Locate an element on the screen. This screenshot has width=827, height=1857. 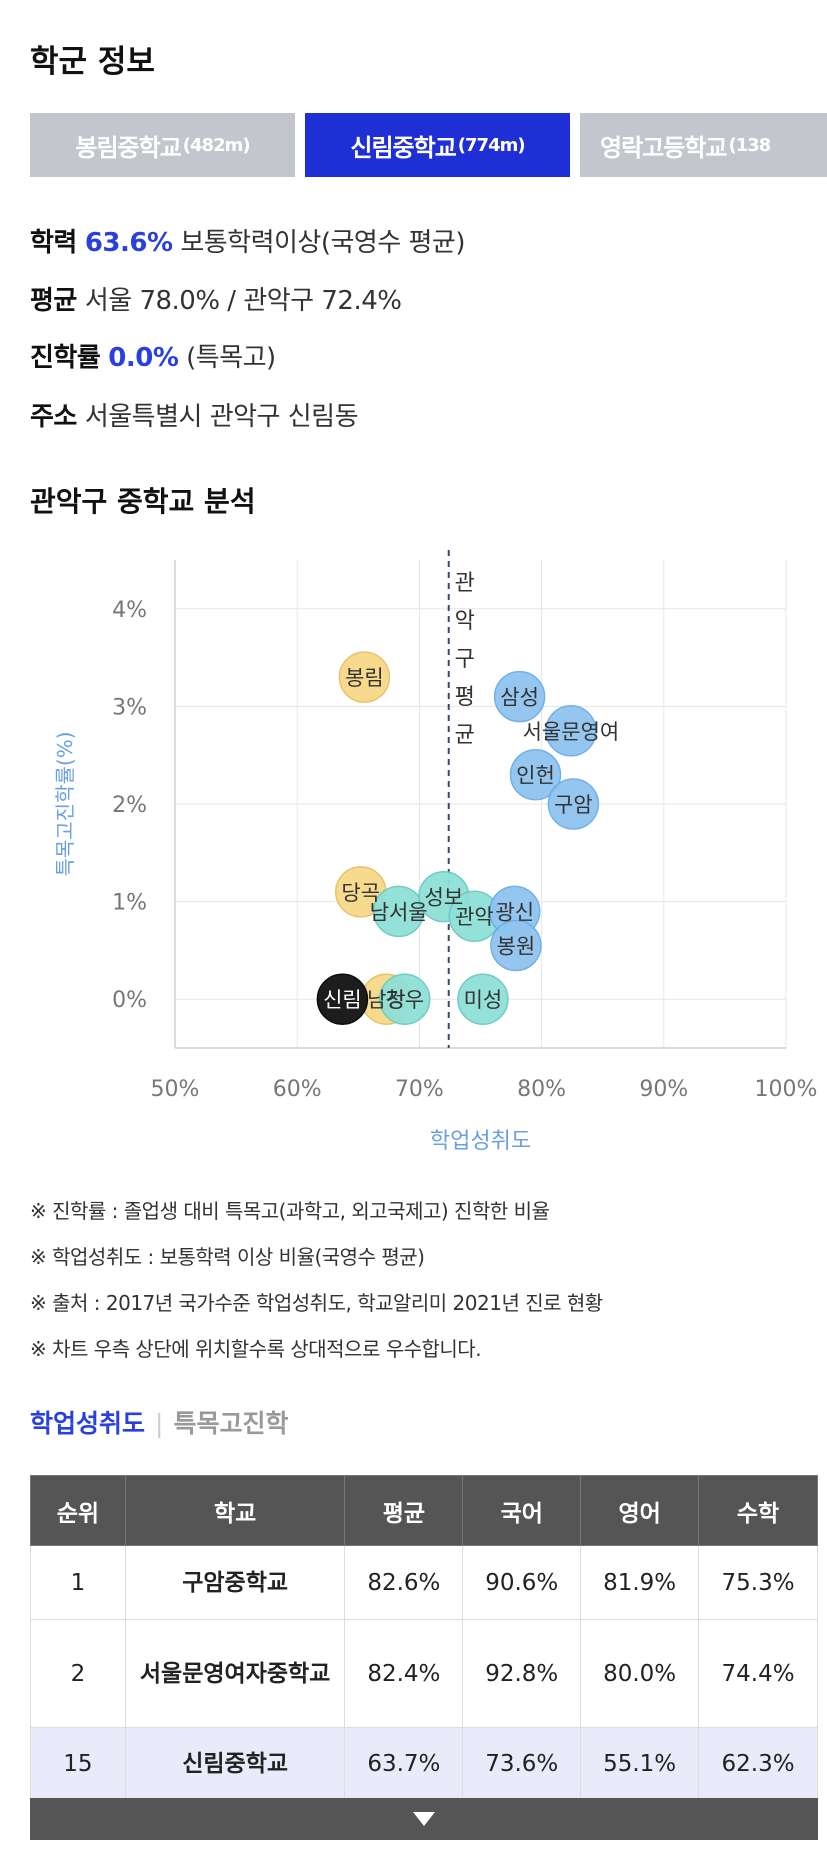
info-academic: 학력 63.6% 보통학력이상(국영수 평균) is located at coordinates (247, 240).